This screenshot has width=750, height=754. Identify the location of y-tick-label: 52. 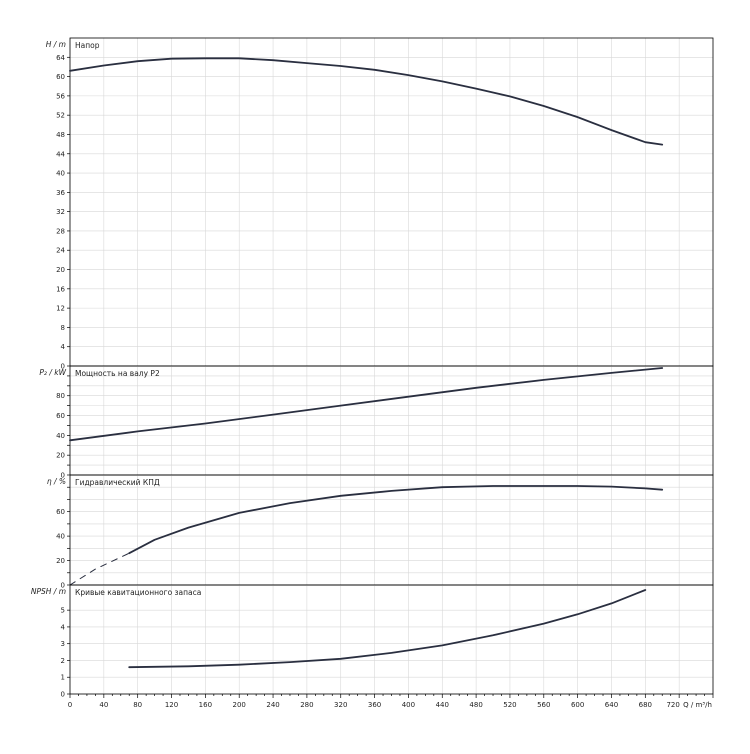
(60, 116).